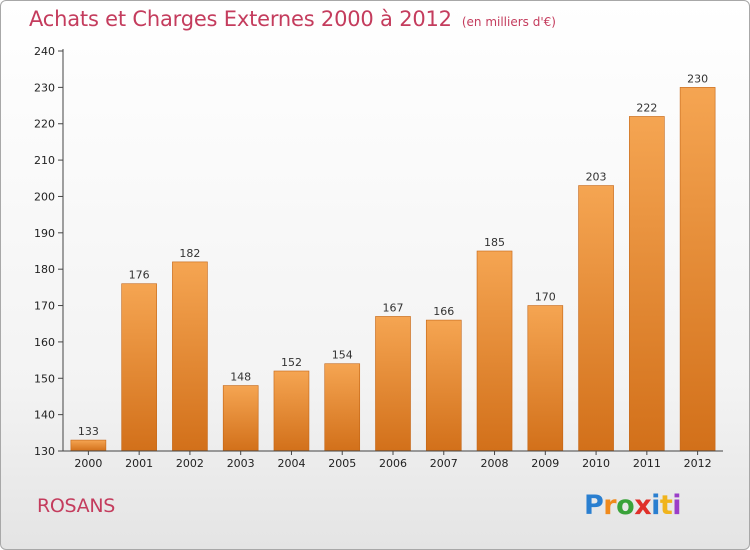  I want to click on y-tick-label: 210, so click(44, 160).